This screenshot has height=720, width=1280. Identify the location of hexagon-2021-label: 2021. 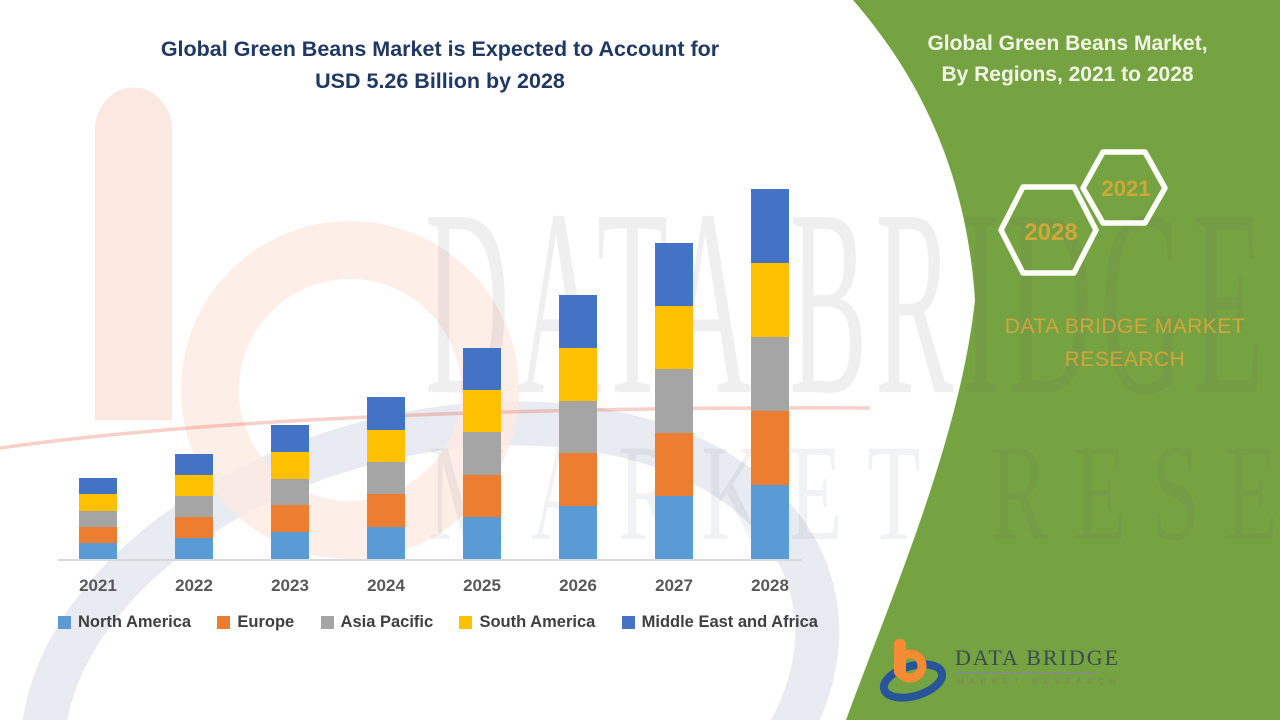
(1126, 188).